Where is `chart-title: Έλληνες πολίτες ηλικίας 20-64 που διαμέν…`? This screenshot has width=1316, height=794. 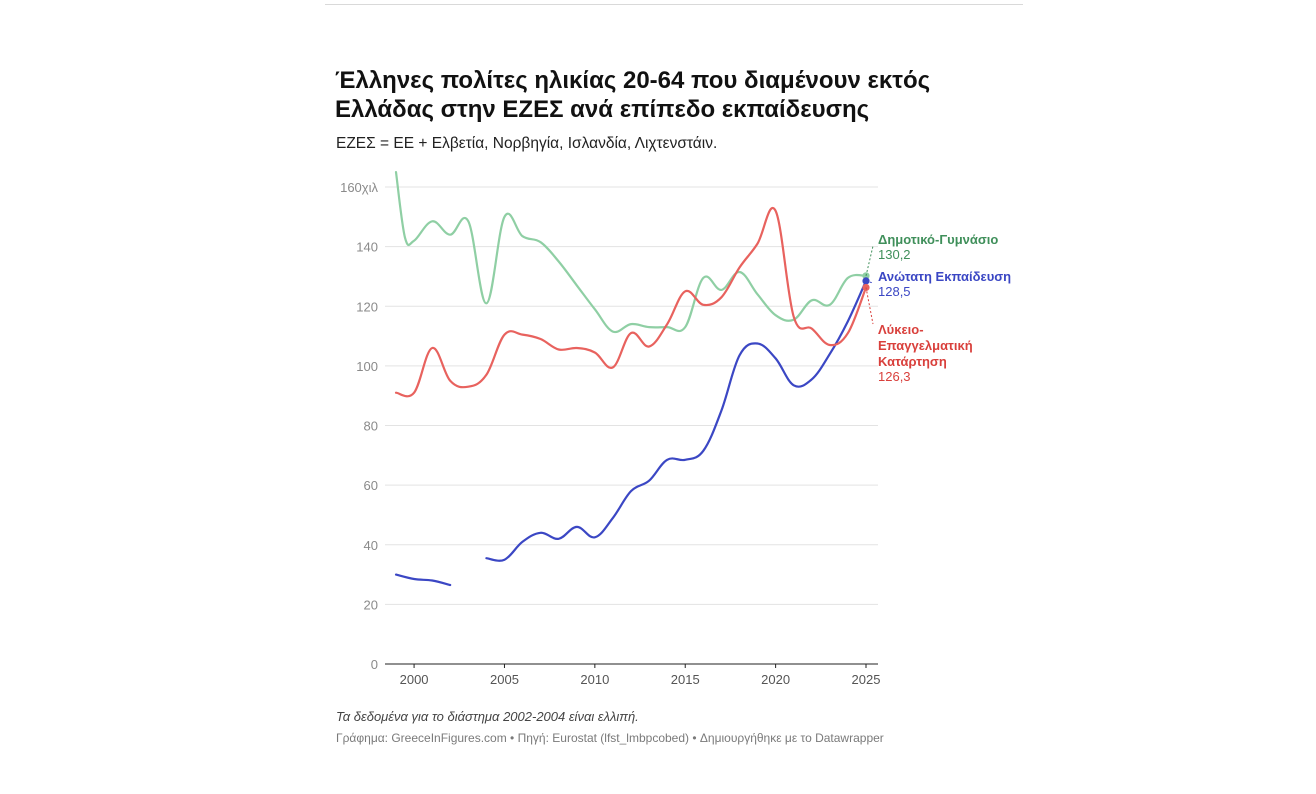
chart-title: Έλληνες πολίτες ηλικίας 20-64 που διαμέν… is located at coordinates (633, 95).